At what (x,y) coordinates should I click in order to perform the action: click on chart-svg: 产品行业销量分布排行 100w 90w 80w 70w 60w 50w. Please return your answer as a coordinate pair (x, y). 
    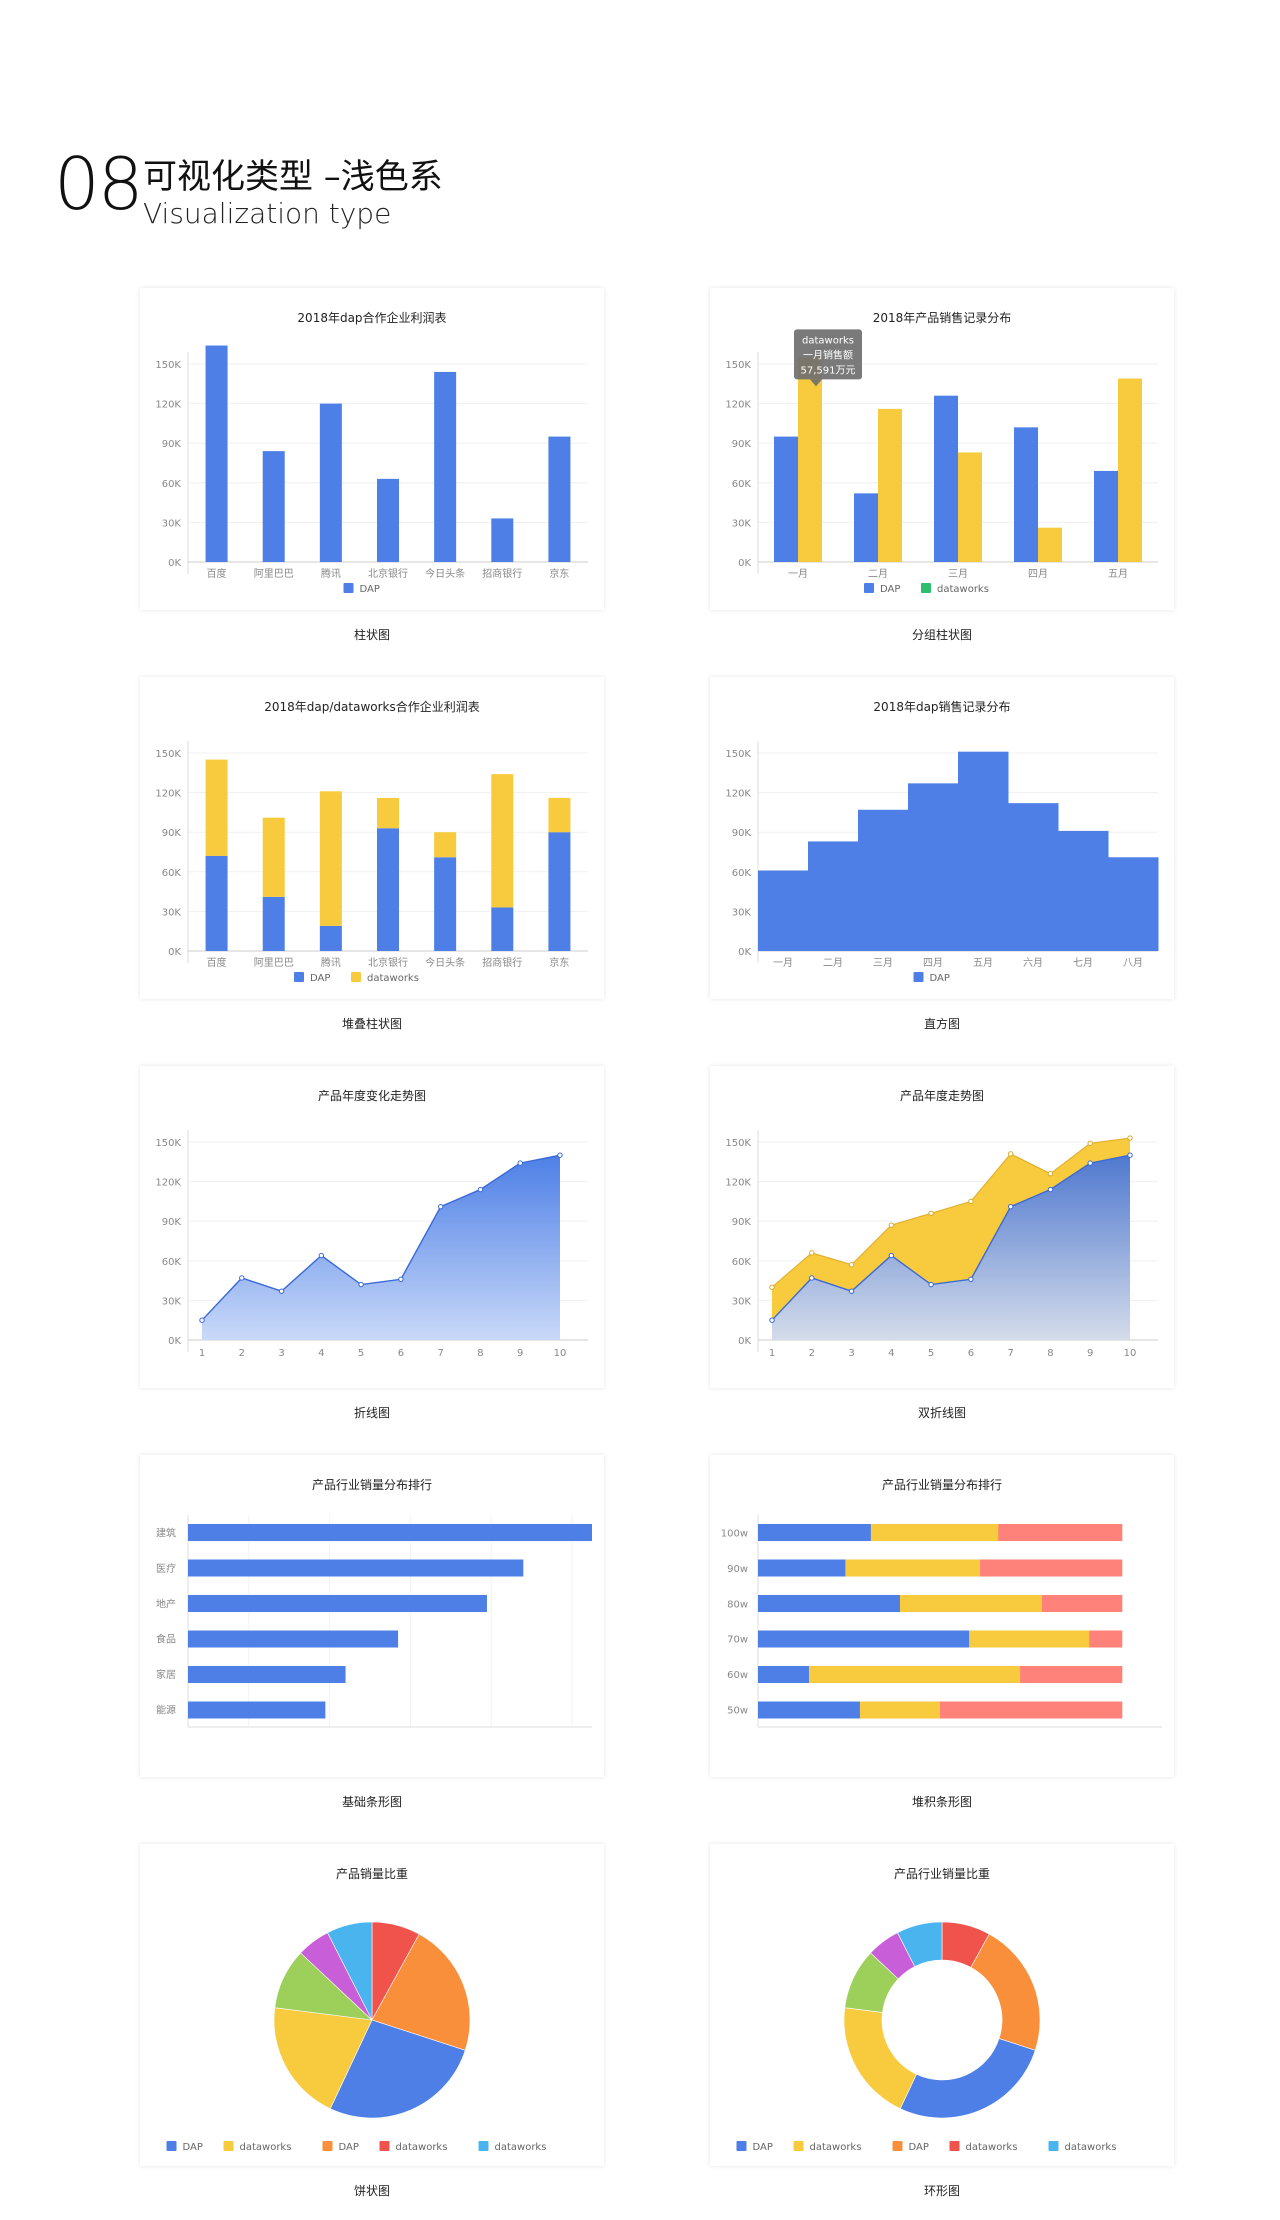
    Looking at the image, I should click on (941, 1603).